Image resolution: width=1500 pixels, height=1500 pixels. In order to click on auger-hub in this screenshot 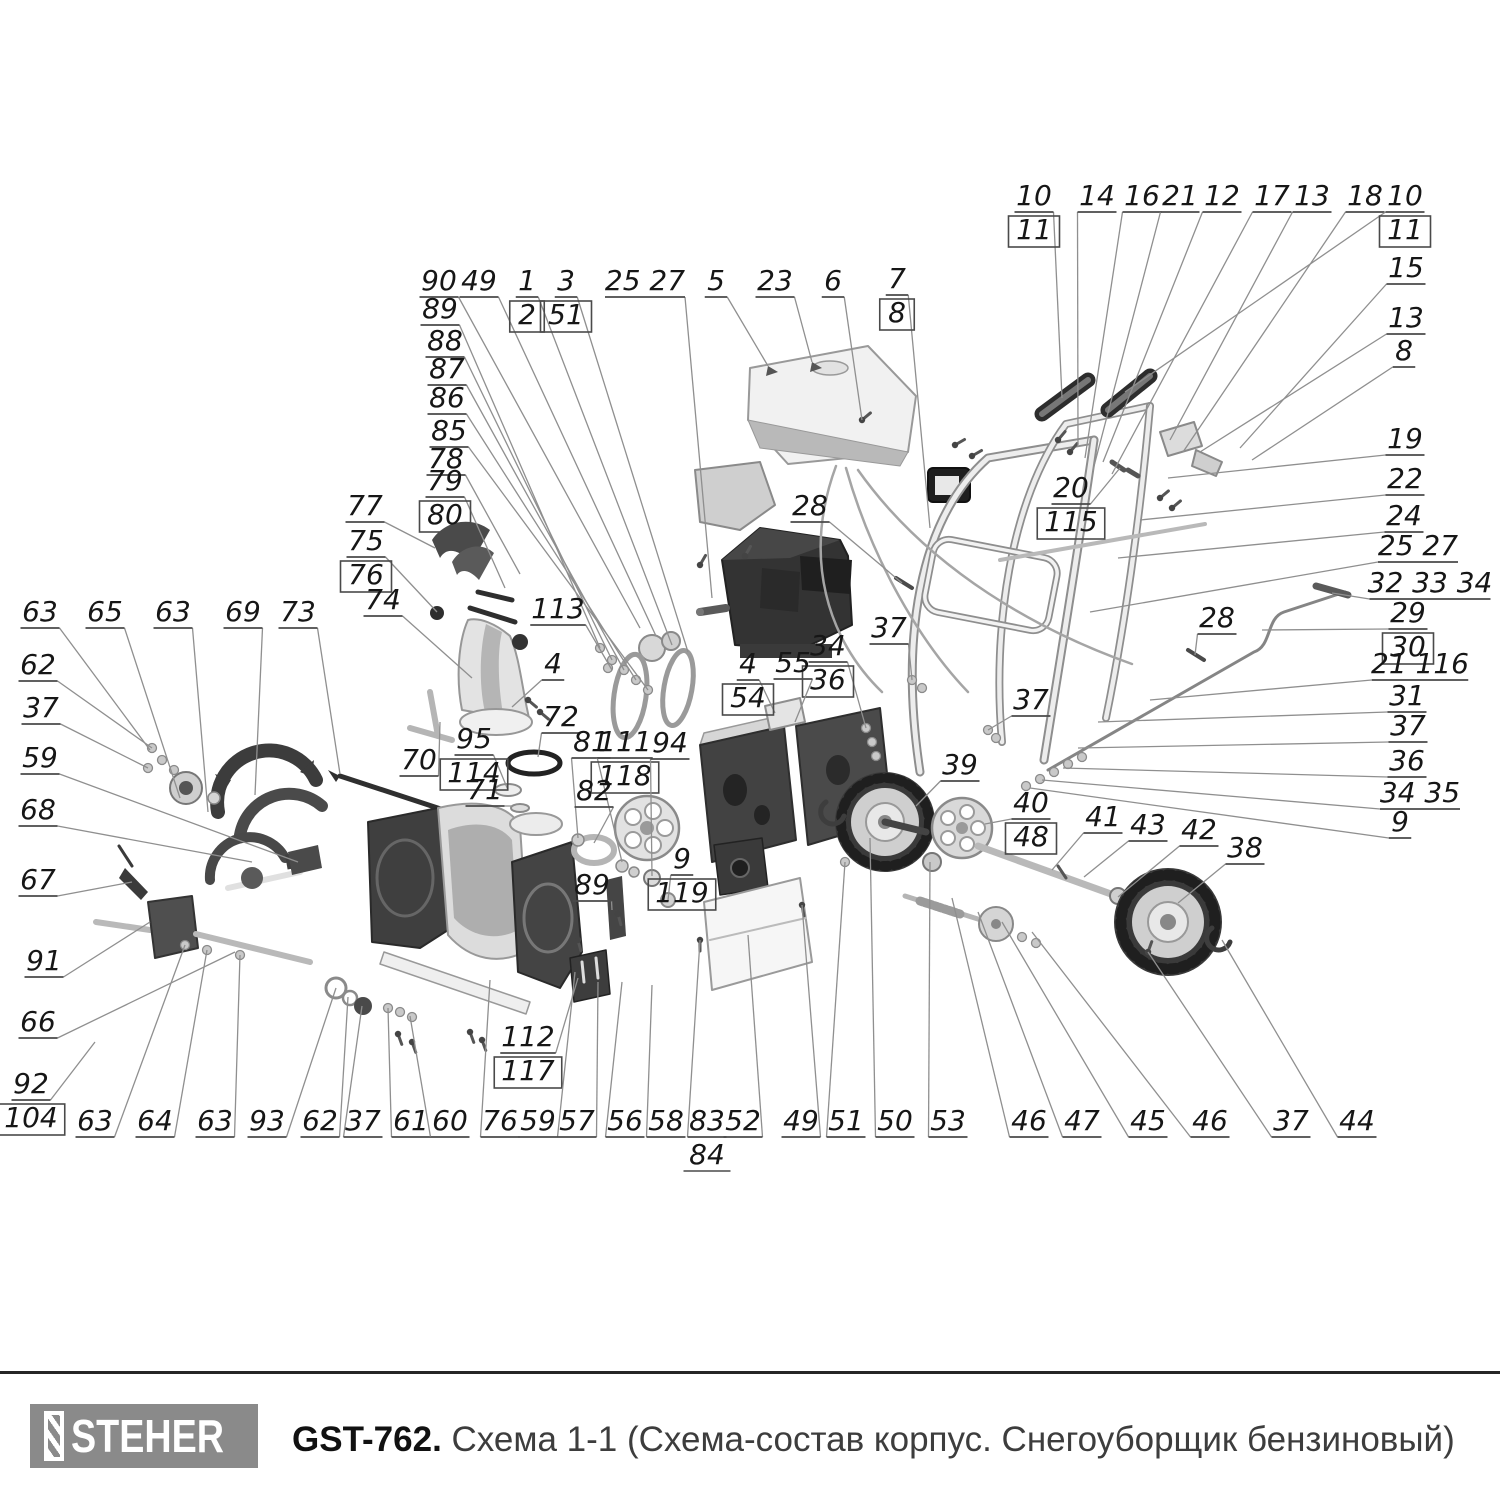, I will do `click(195, 788)`.